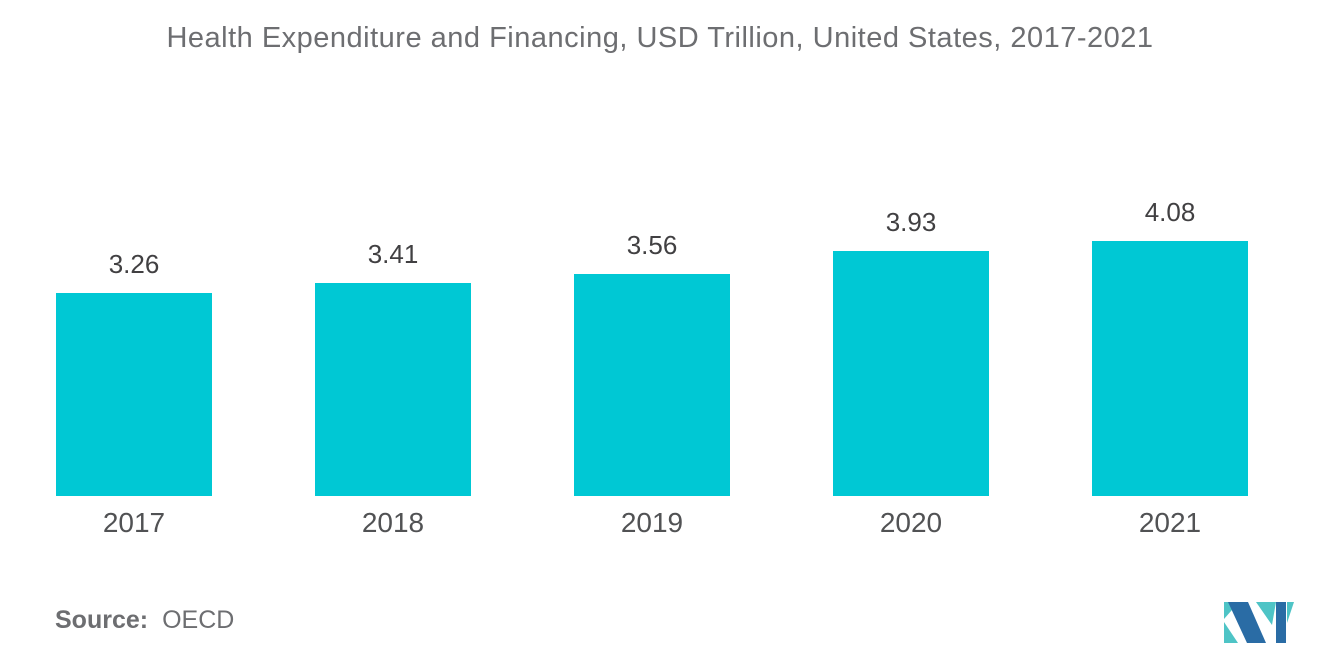 The height and width of the screenshot is (665, 1320). I want to click on bar-value-label-2020: 3.93, so click(911, 222).